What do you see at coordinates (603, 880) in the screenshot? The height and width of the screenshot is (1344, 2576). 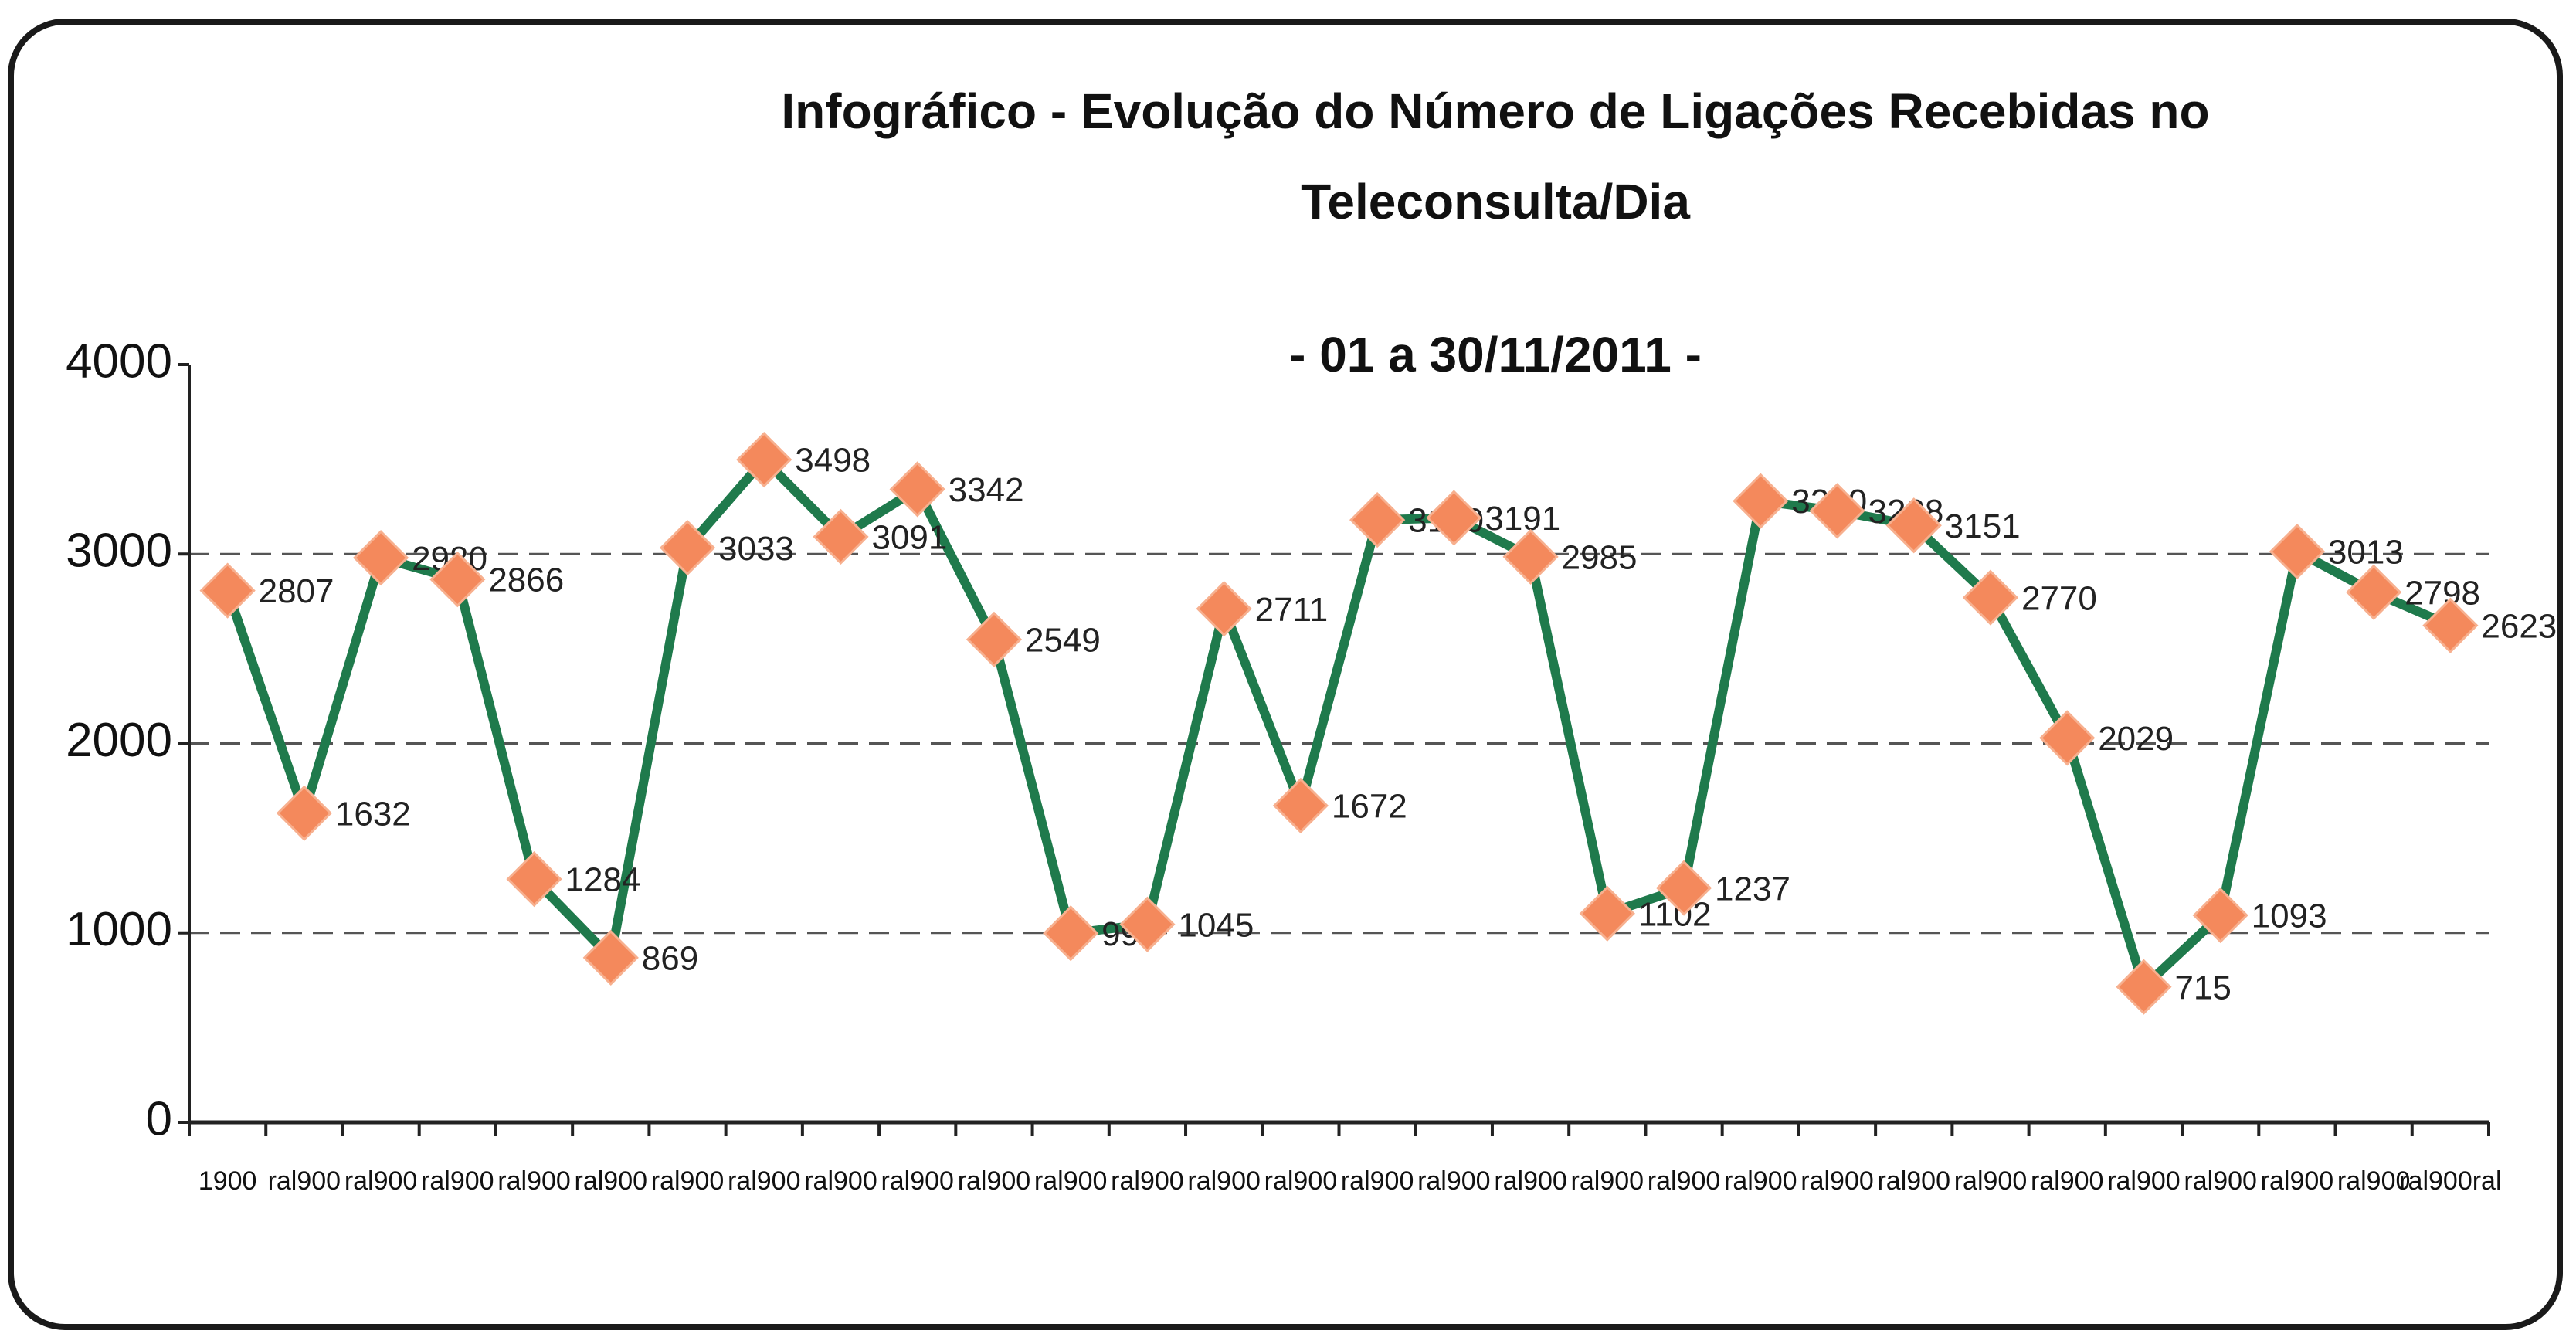 I see `data-label: 1284` at bounding box center [603, 880].